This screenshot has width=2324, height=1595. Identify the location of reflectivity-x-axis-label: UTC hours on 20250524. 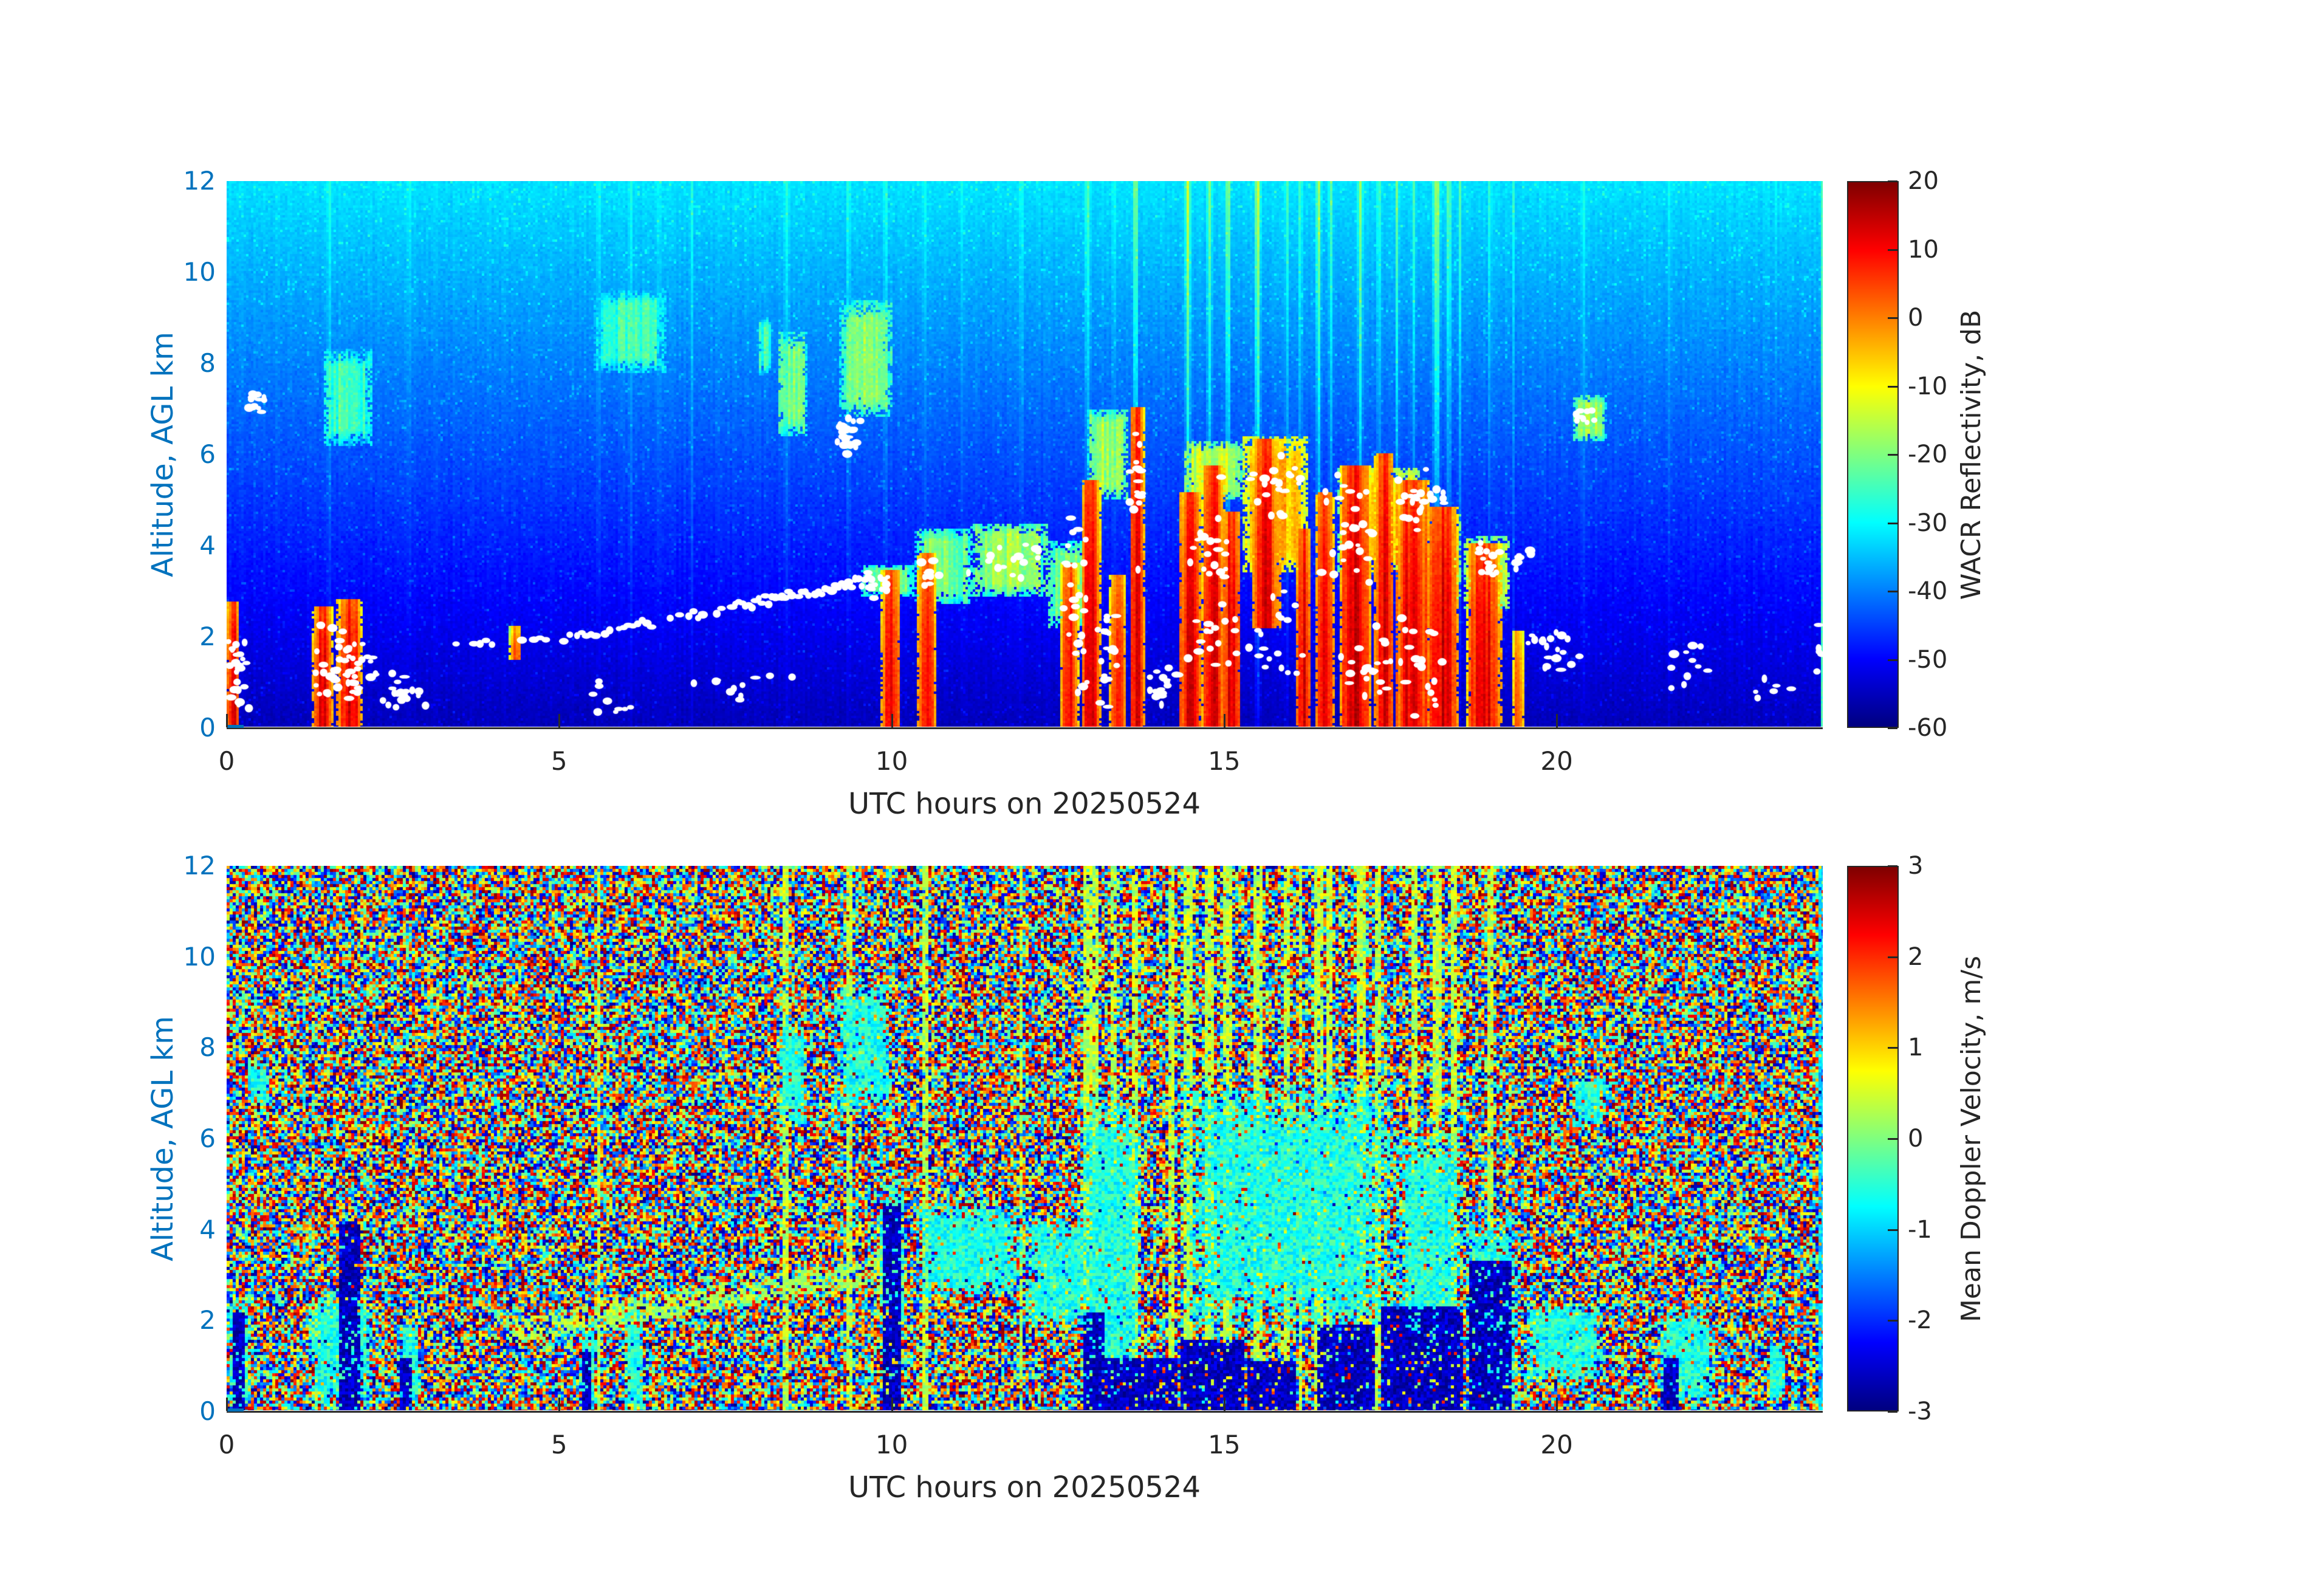
(1024, 804).